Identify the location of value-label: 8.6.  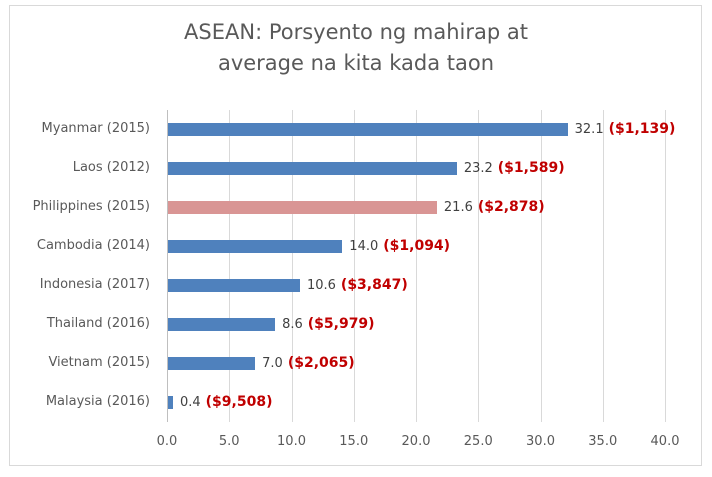
(292, 324).